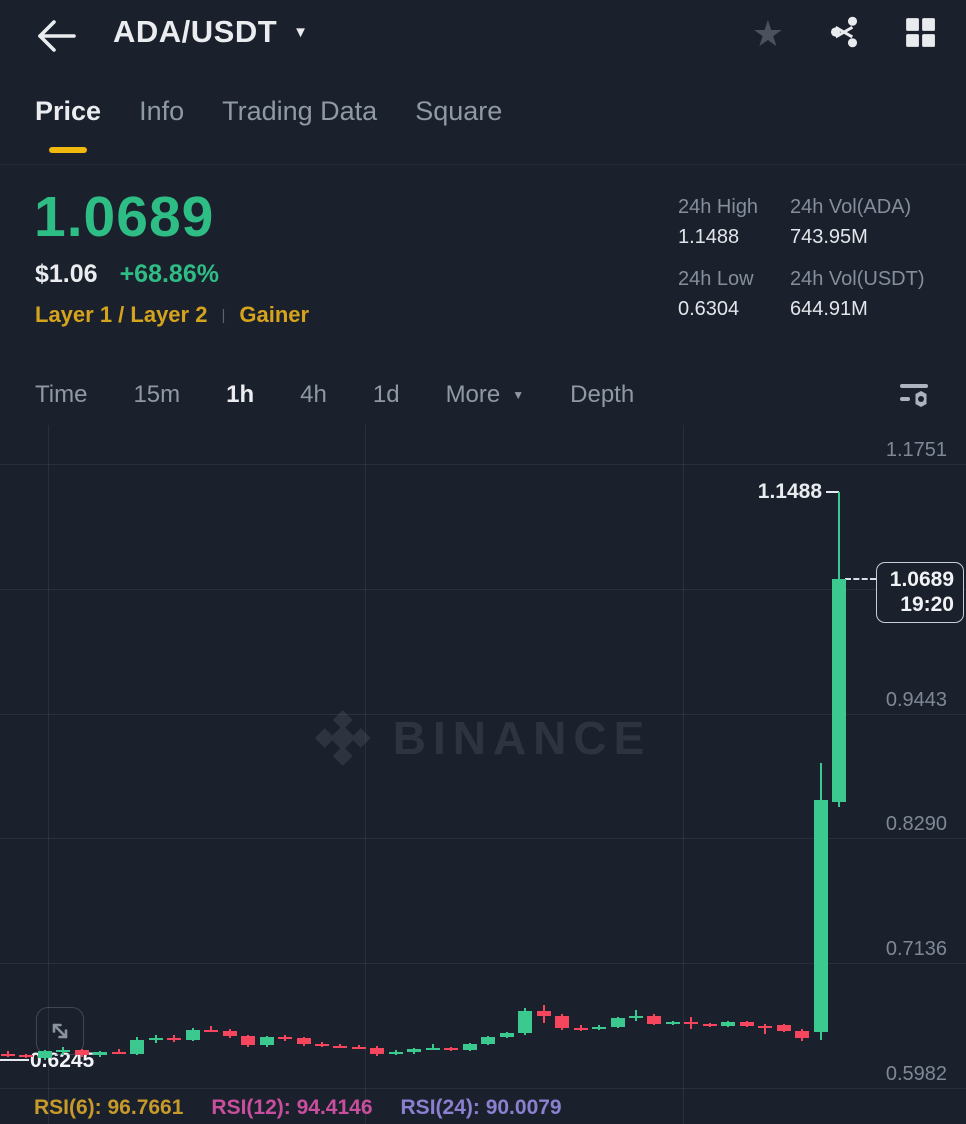 The height and width of the screenshot is (1124, 966). What do you see at coordinates (161, 124) in the screenshot?
I see `tab-info: Info` at bounding box center [161, 124].